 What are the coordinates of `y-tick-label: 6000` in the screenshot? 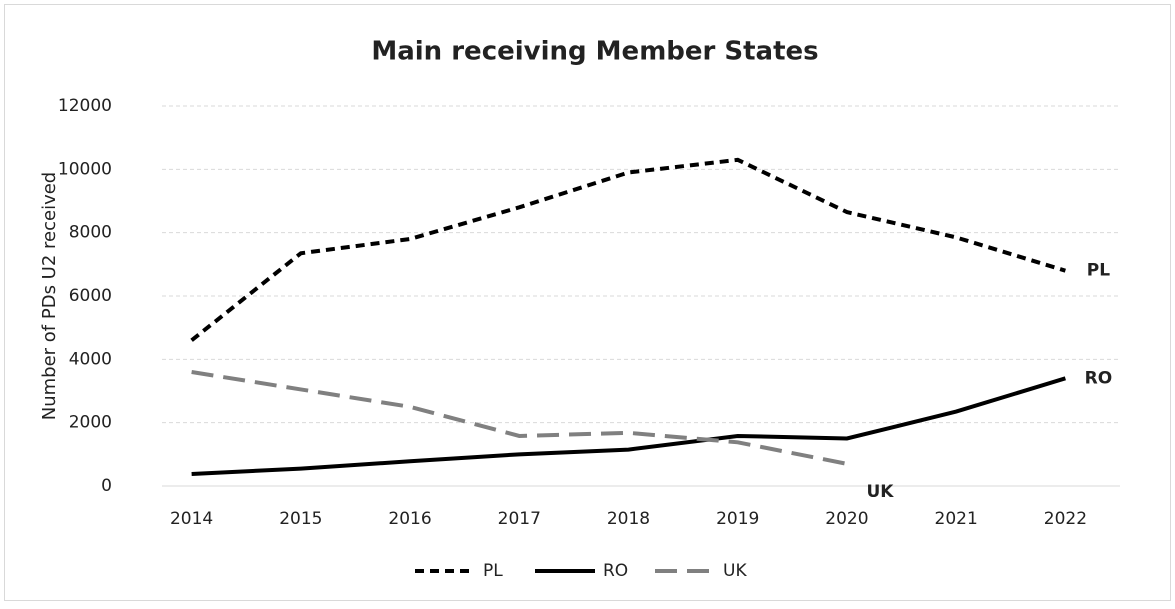 It's located at (90, 296).